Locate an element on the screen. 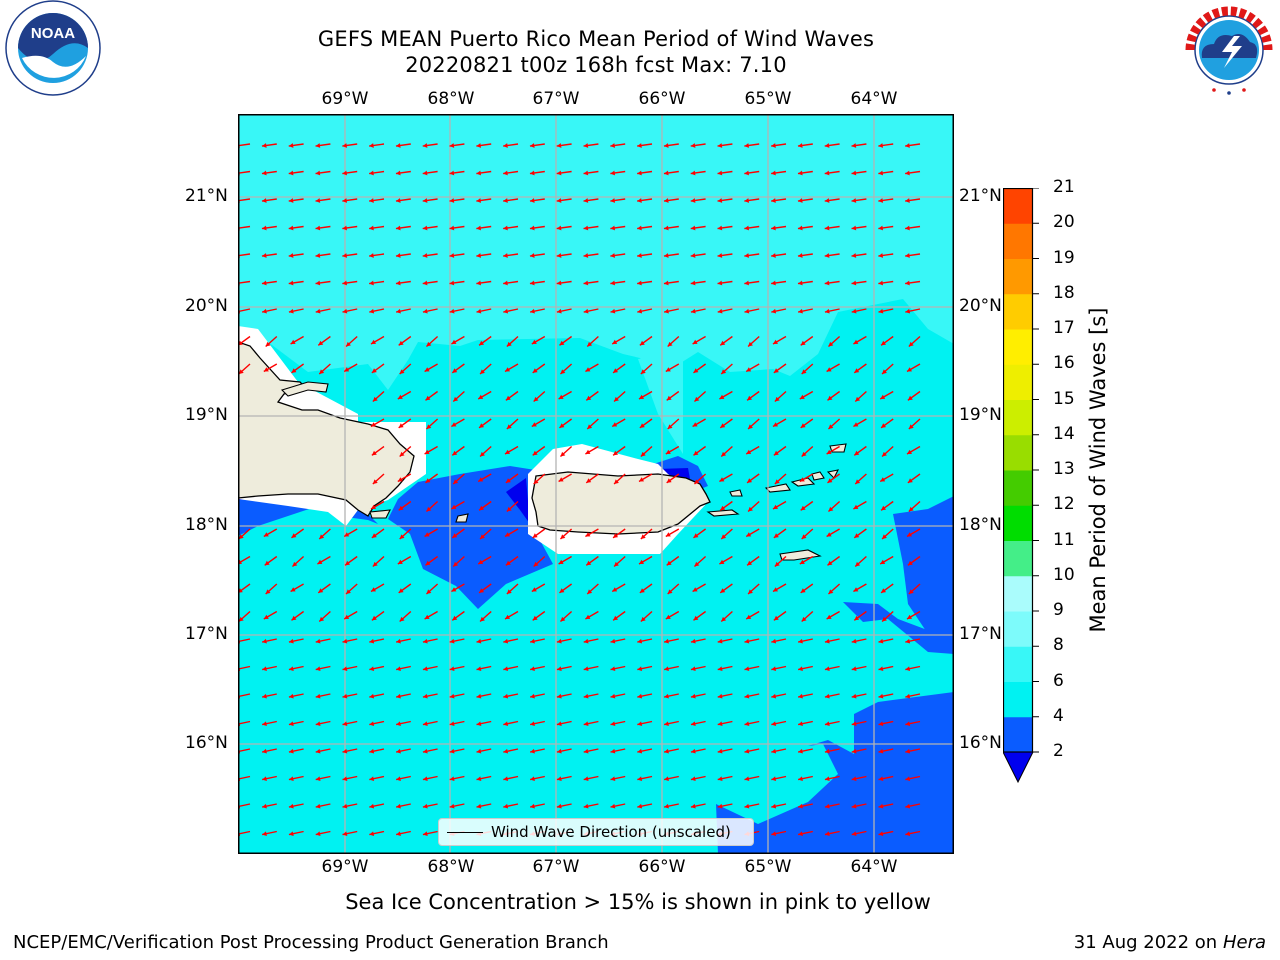 The width and height of the screenshot is (1280, 960). noaa-logo-text: NOAA is located at coordinates (53, 33).